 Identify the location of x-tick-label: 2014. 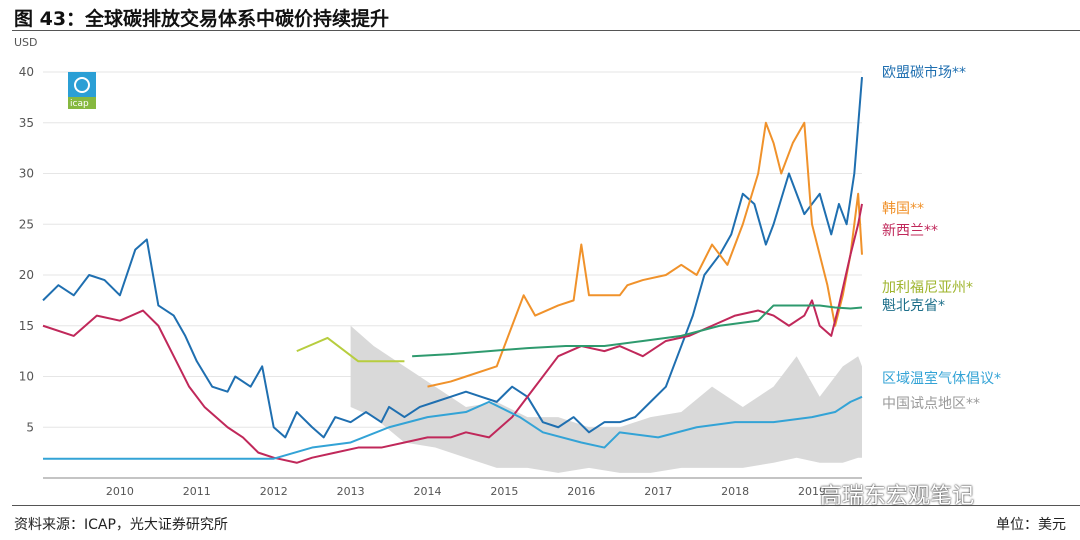
(428, 491).